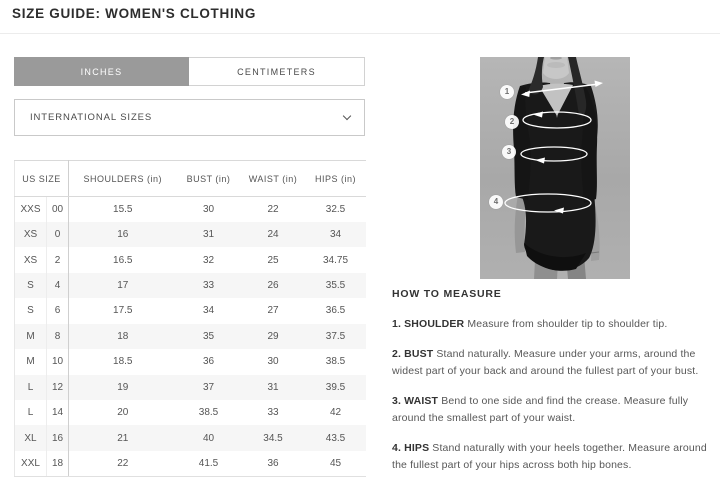  Describe the element at coordinates (335, 387) in the screenshot. I see `table-cell: 39.5` at that location.